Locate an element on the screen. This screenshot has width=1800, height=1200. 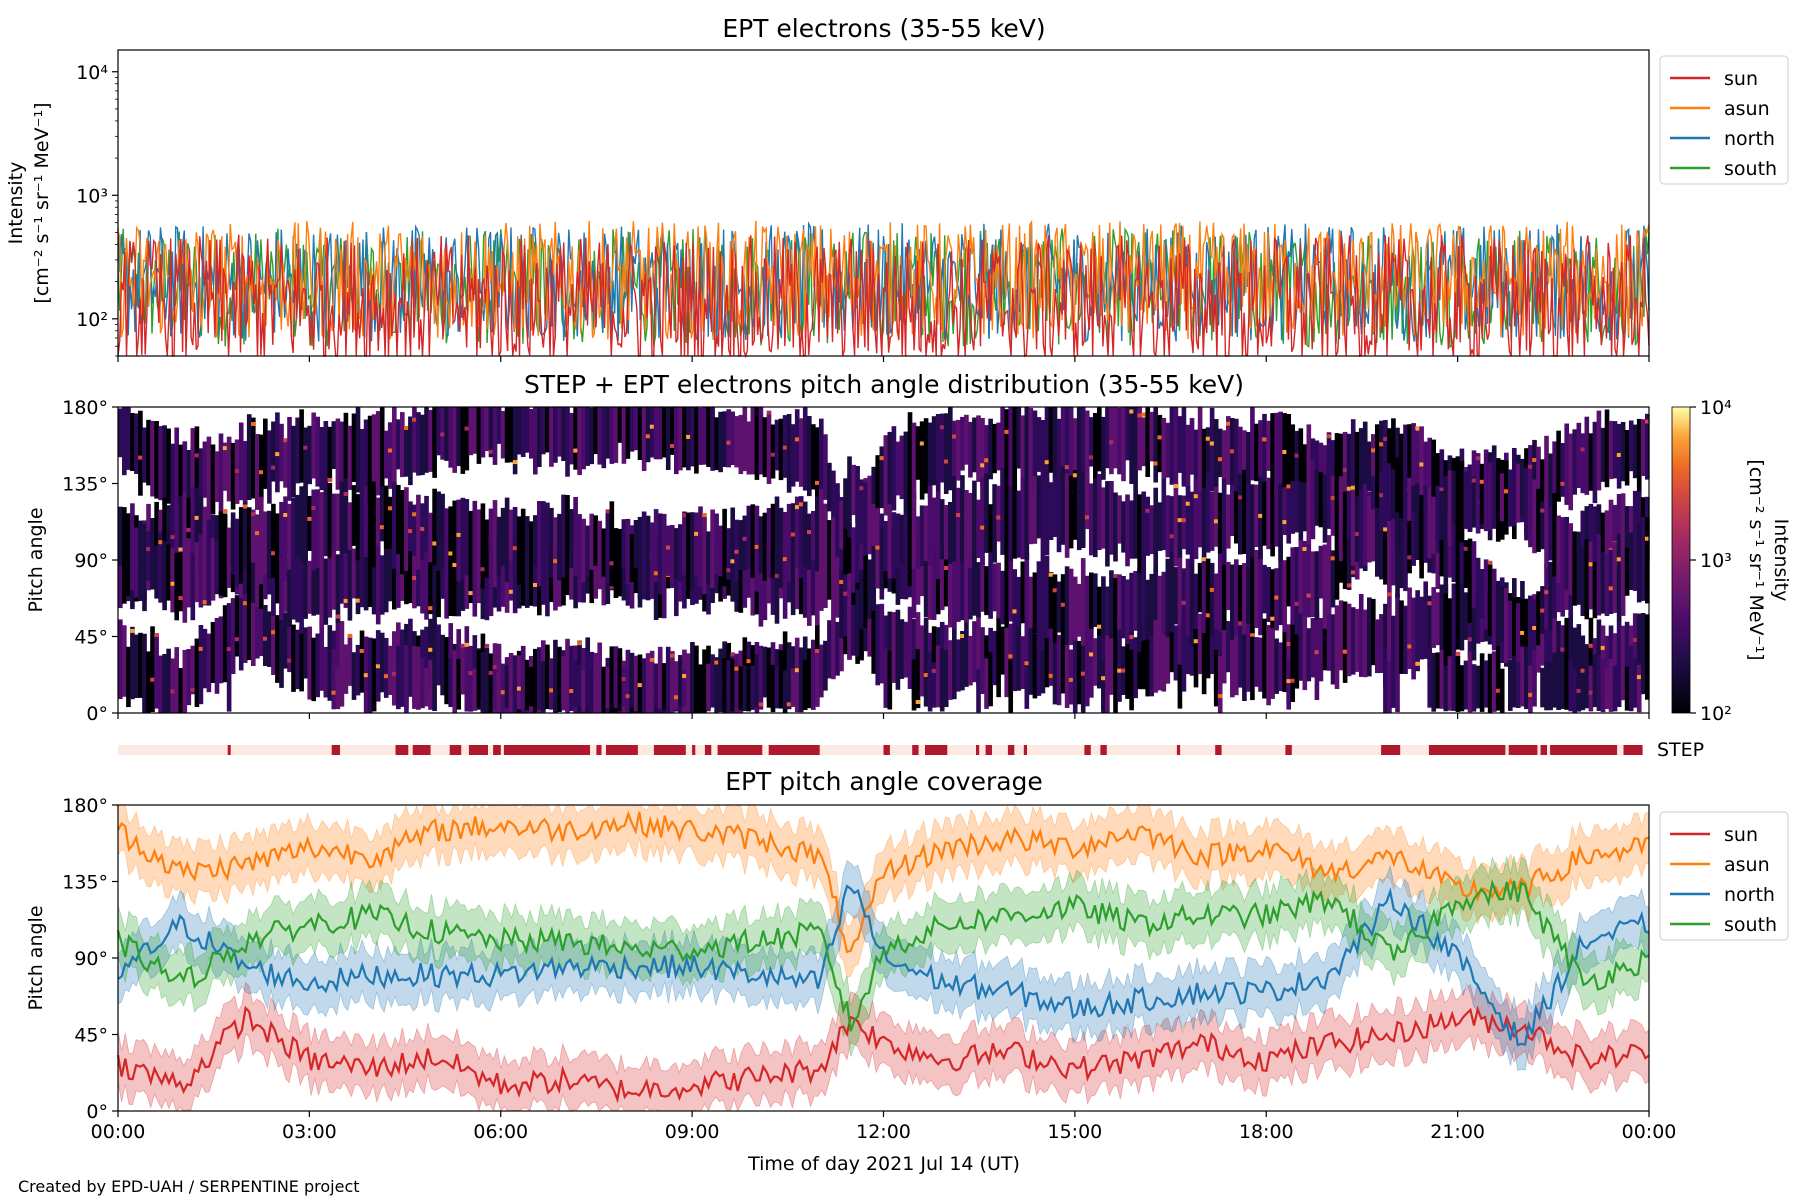
legend-label-south: south is located at coordinates (1750, 925).